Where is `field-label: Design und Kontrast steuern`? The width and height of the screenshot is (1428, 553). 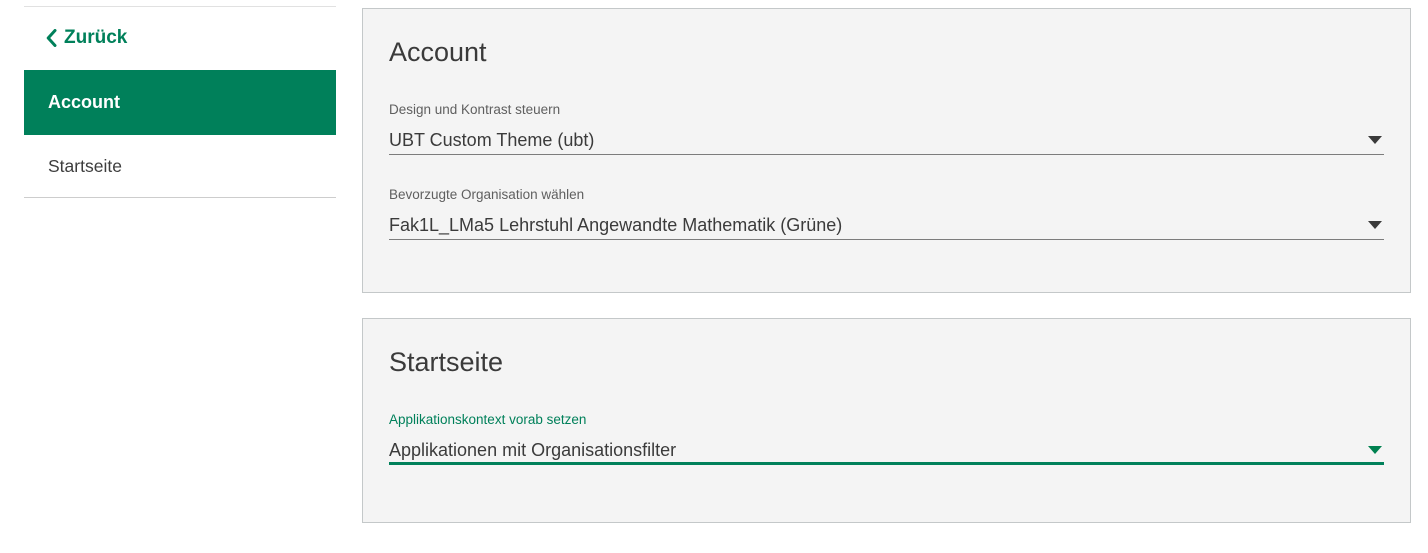 field-label: Design und Kontrast steuern is located at coordinates (475, 109).